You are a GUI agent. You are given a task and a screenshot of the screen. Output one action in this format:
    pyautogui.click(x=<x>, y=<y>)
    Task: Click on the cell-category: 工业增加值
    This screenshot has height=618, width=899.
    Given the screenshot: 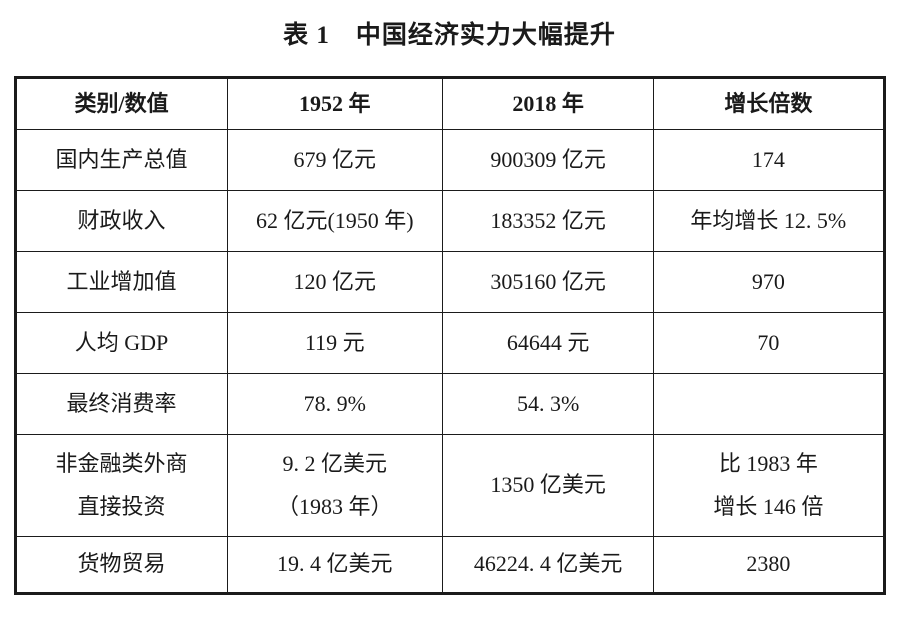 What is the action you would take?
    pyautogui.click(x=121, y=282)
    